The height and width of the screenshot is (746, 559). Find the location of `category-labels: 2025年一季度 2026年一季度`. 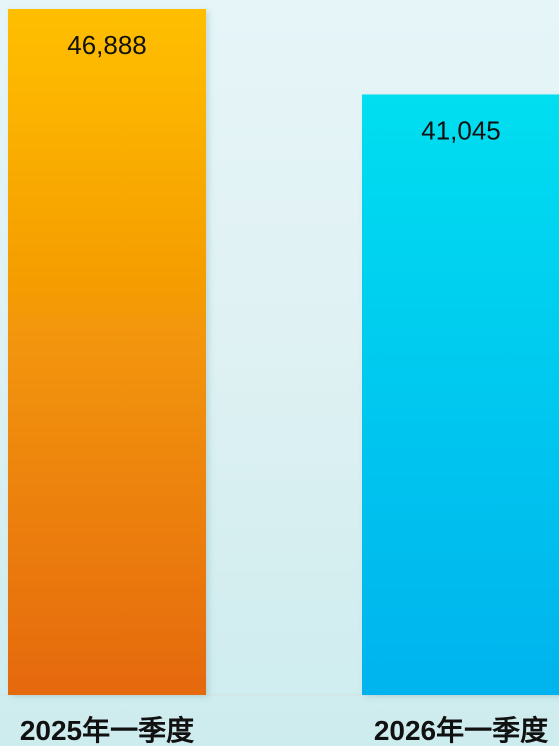

category-labels: 2025年一季度 2026年一季度 is located at coordinates (284, 730).